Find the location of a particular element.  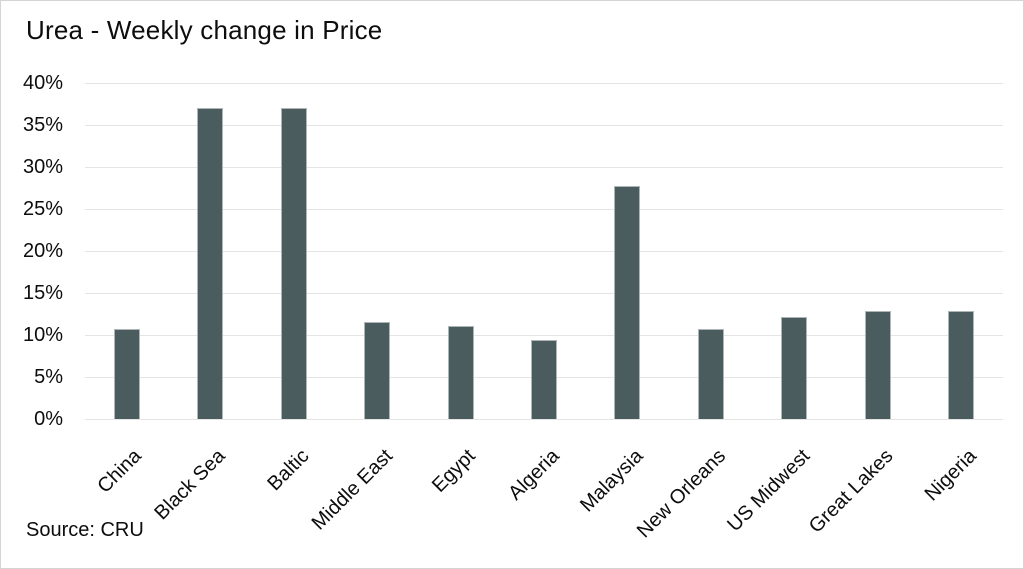

bar-black-sea is located at coordinates (210, 263).